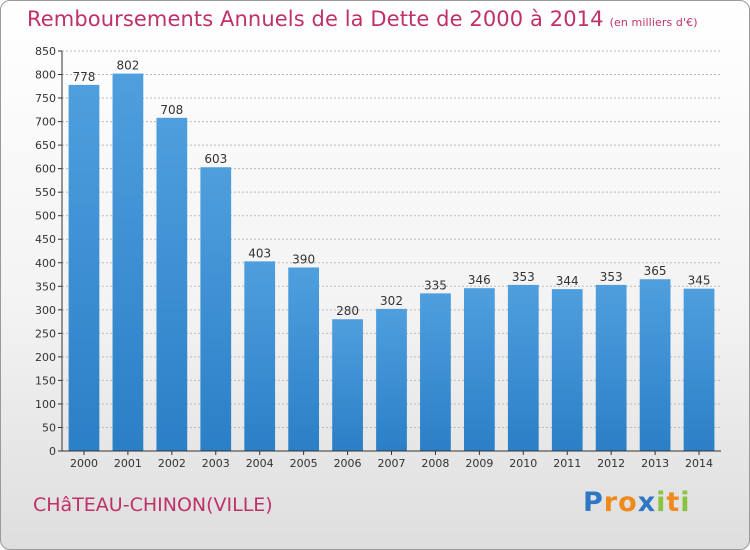 The image size is (750, 550). Describe the element at coordinates (647, 502) in the screenshot. I see `logo-letter: x` at that location.